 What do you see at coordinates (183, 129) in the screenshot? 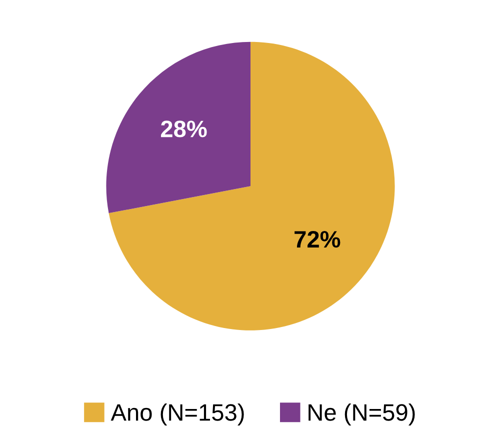
I see `data-label: 28%` at bounding box center [183, 129].